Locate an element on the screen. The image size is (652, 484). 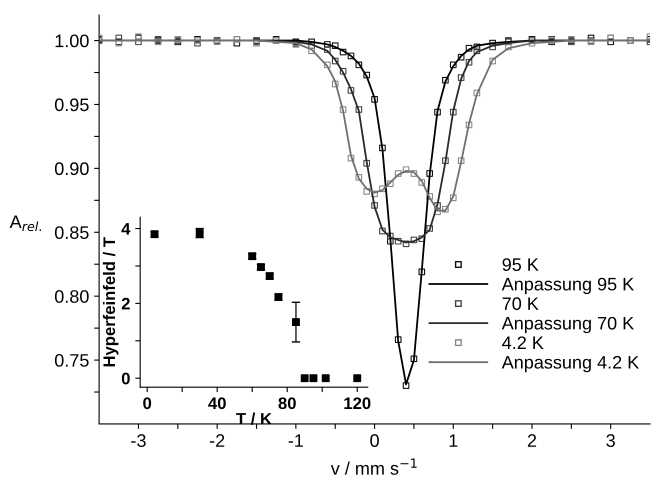
x-axis-title: v / mm s$^{−1}$ is located at coordinates (373, 466).